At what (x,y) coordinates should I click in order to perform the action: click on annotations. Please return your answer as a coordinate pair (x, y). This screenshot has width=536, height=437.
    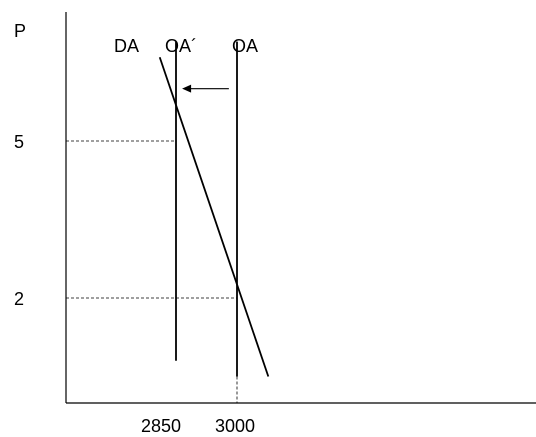
    Looking at the image, I should click on (205, 88).